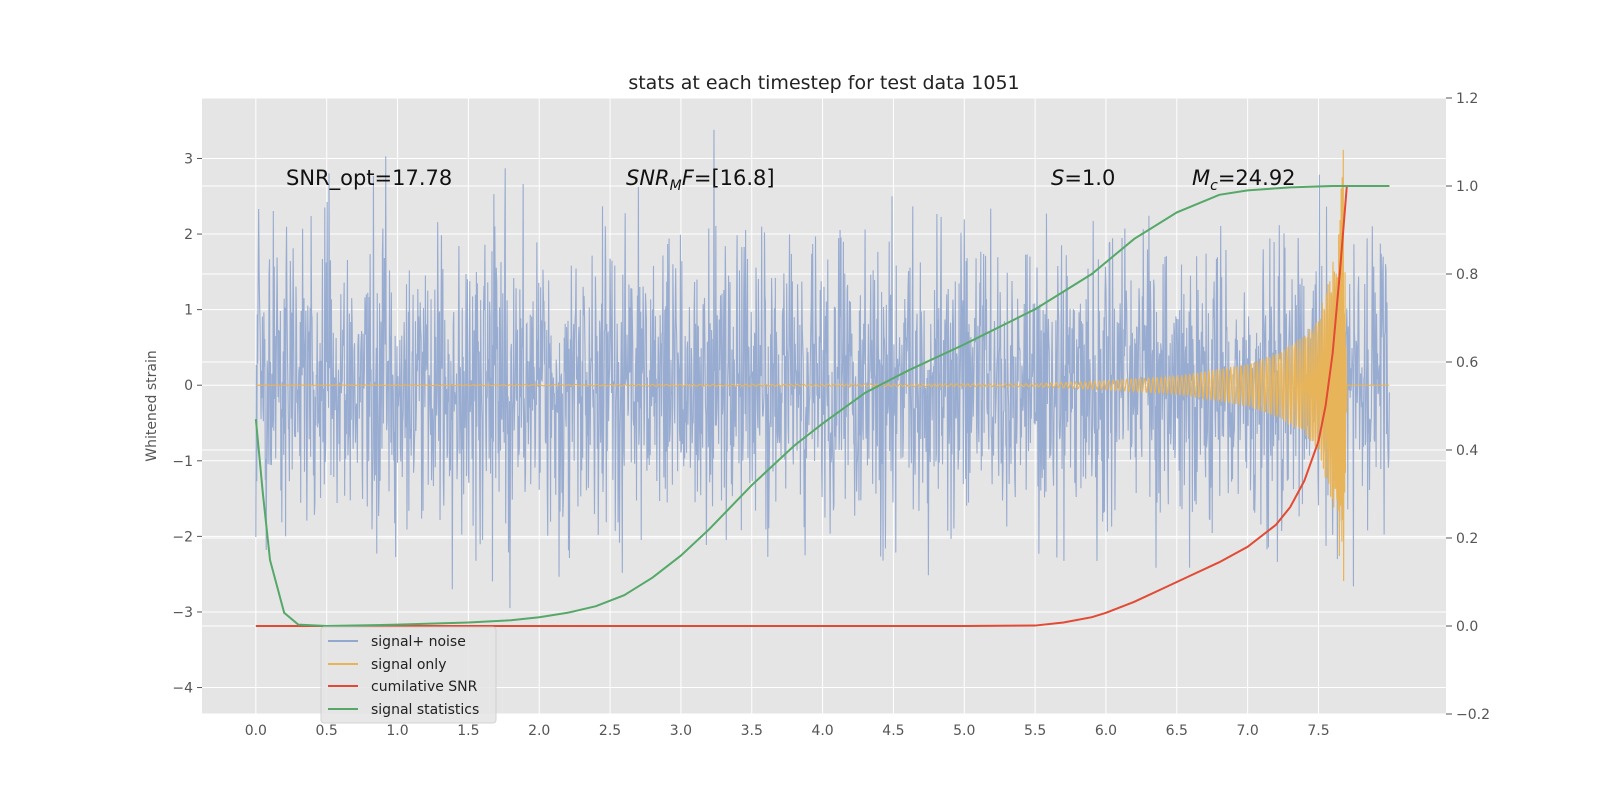  What do you see at coordinates (893, 731) in the screenshot?
I see `x-tick-label: 4.5` at bounding box center [893, 731].